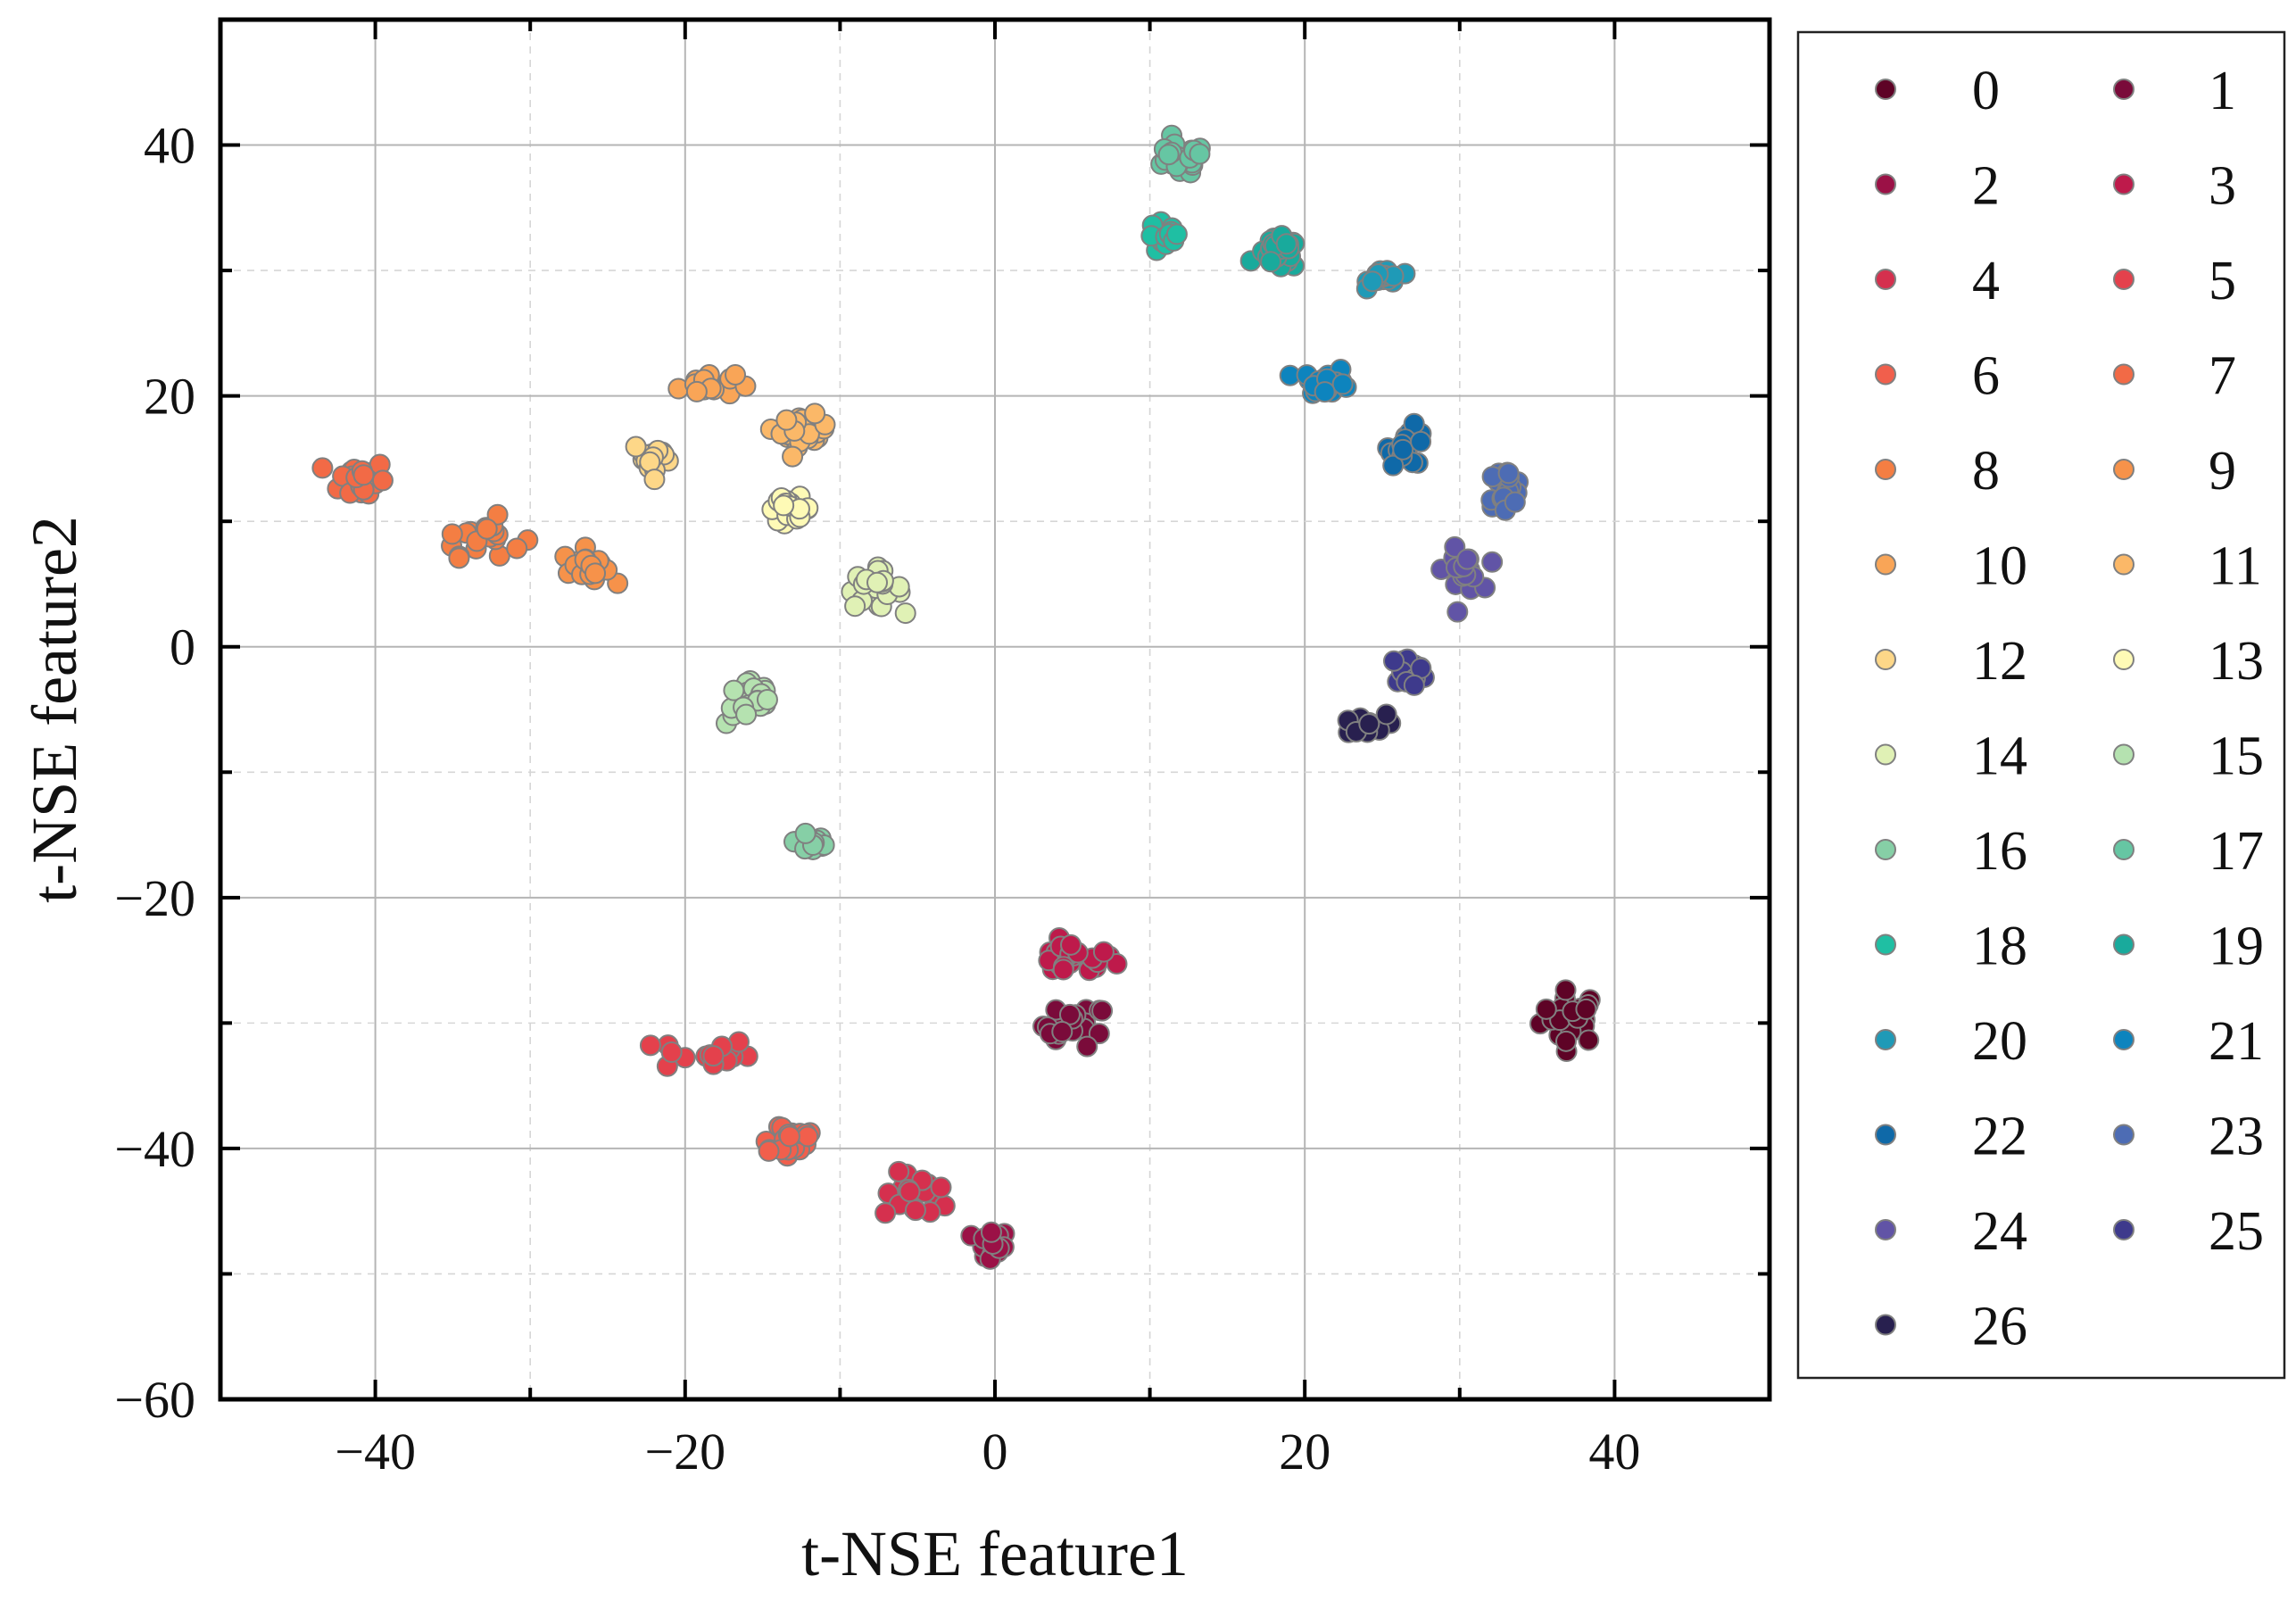 The height and width of the screenshot is (1601, 2296). Describe the element at coordinates (1999, 947) in the screenshot. I see `legend-label: 18` at that location.